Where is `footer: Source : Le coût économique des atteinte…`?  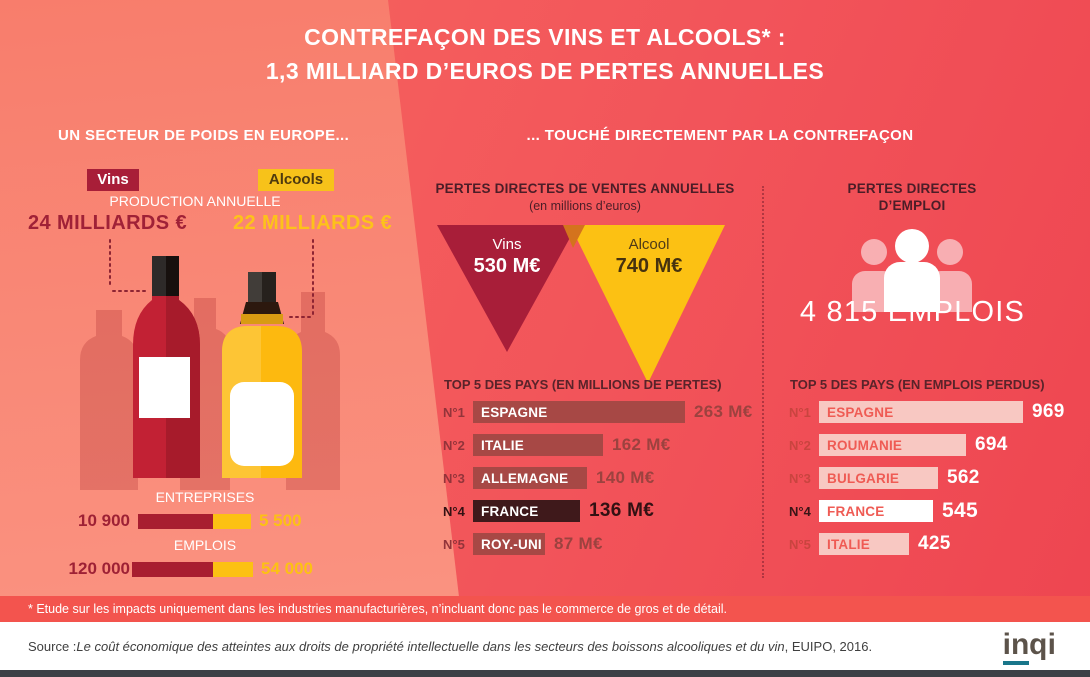 footer: Source : Le coût économique des atteinte… is located at coordinates (545, 646).